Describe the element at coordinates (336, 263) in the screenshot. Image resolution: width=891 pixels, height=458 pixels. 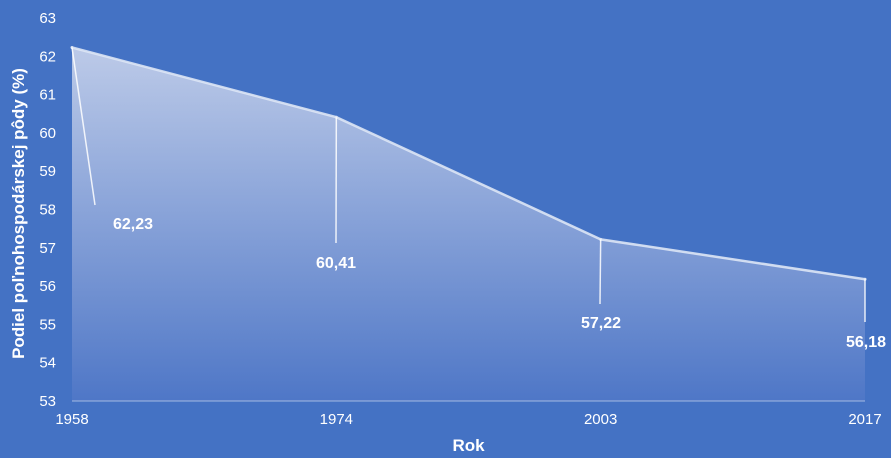
I see `data-label-1974: 60,41` at that location.